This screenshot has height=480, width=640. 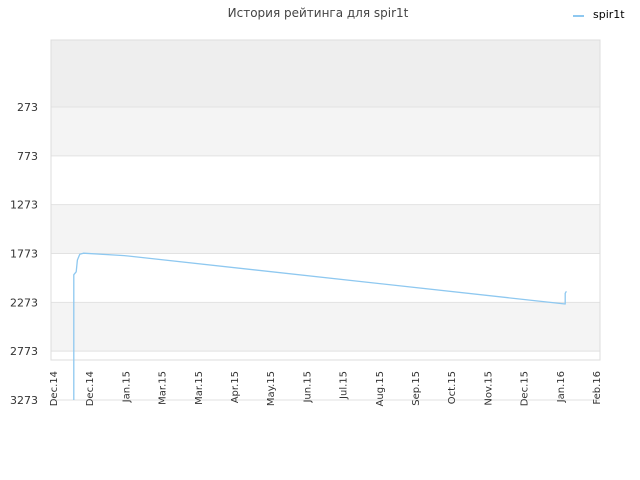 I want to click on x-tick-label: Dec.15, so click(x=525, y=388).